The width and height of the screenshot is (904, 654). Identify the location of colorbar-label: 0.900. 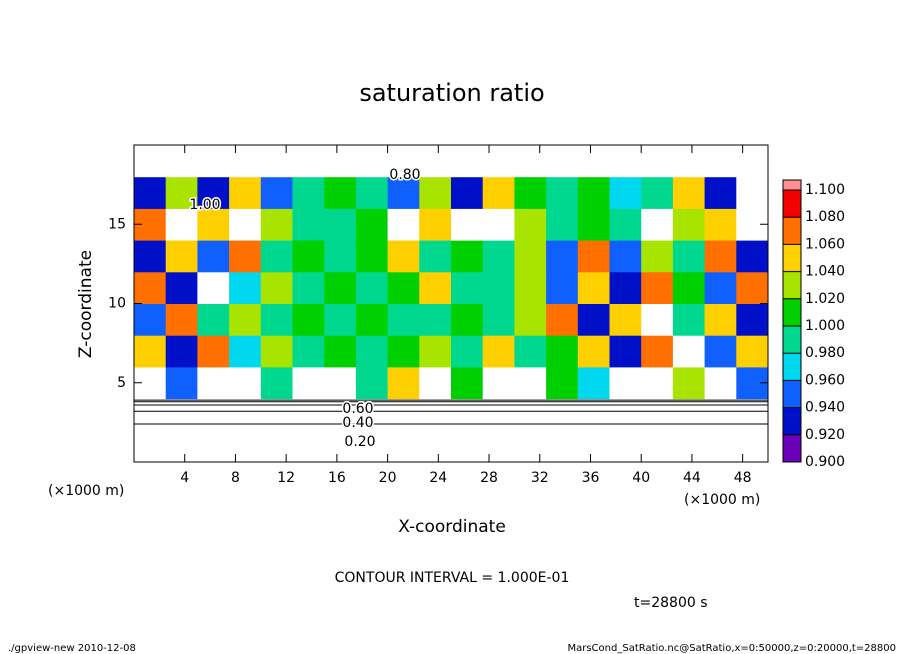
(825, 462).